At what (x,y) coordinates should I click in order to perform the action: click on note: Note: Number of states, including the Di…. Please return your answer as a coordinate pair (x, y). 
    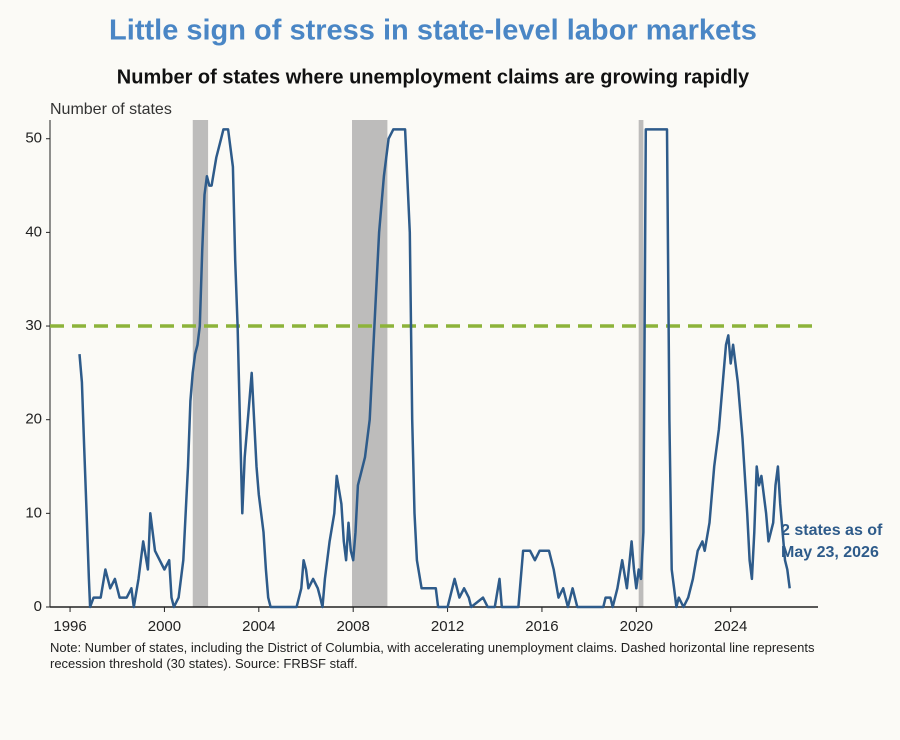
    Looking at the image, I should click on (432, 655).